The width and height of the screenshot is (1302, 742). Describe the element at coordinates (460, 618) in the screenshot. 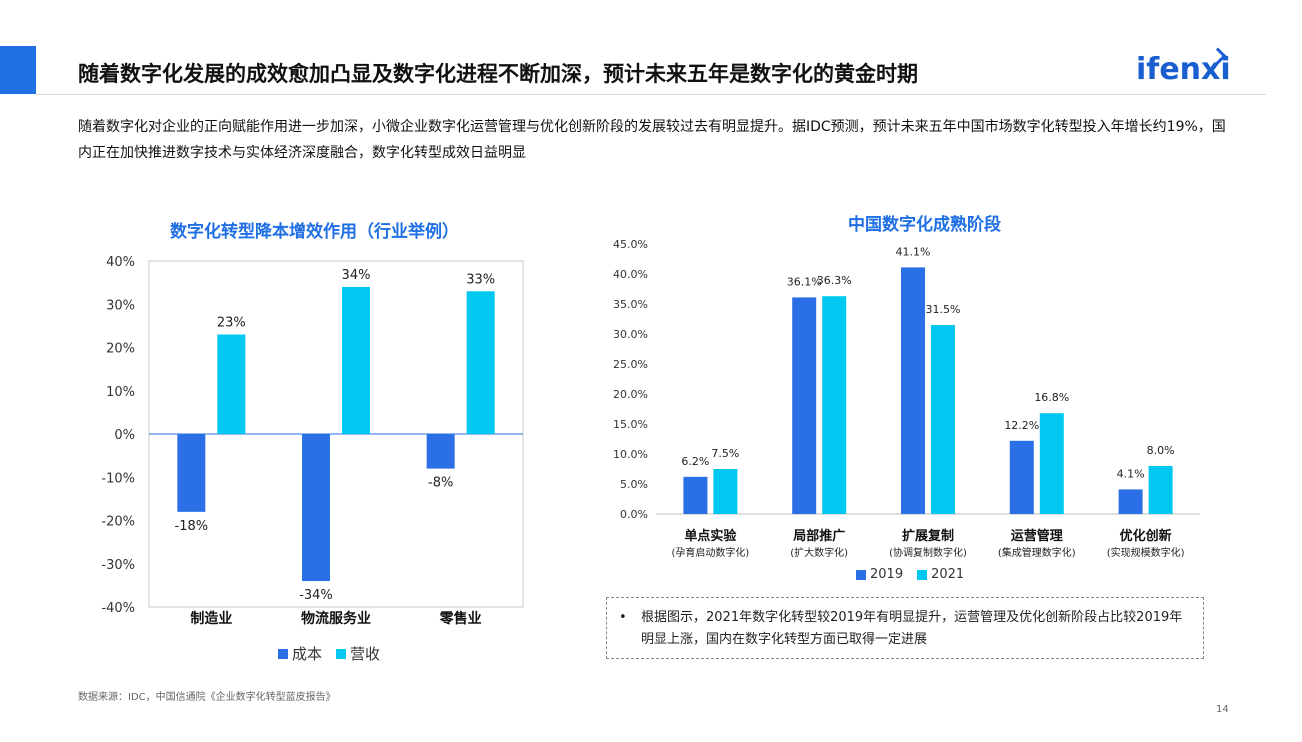

I see `left-category-label: 零售业` at that location.